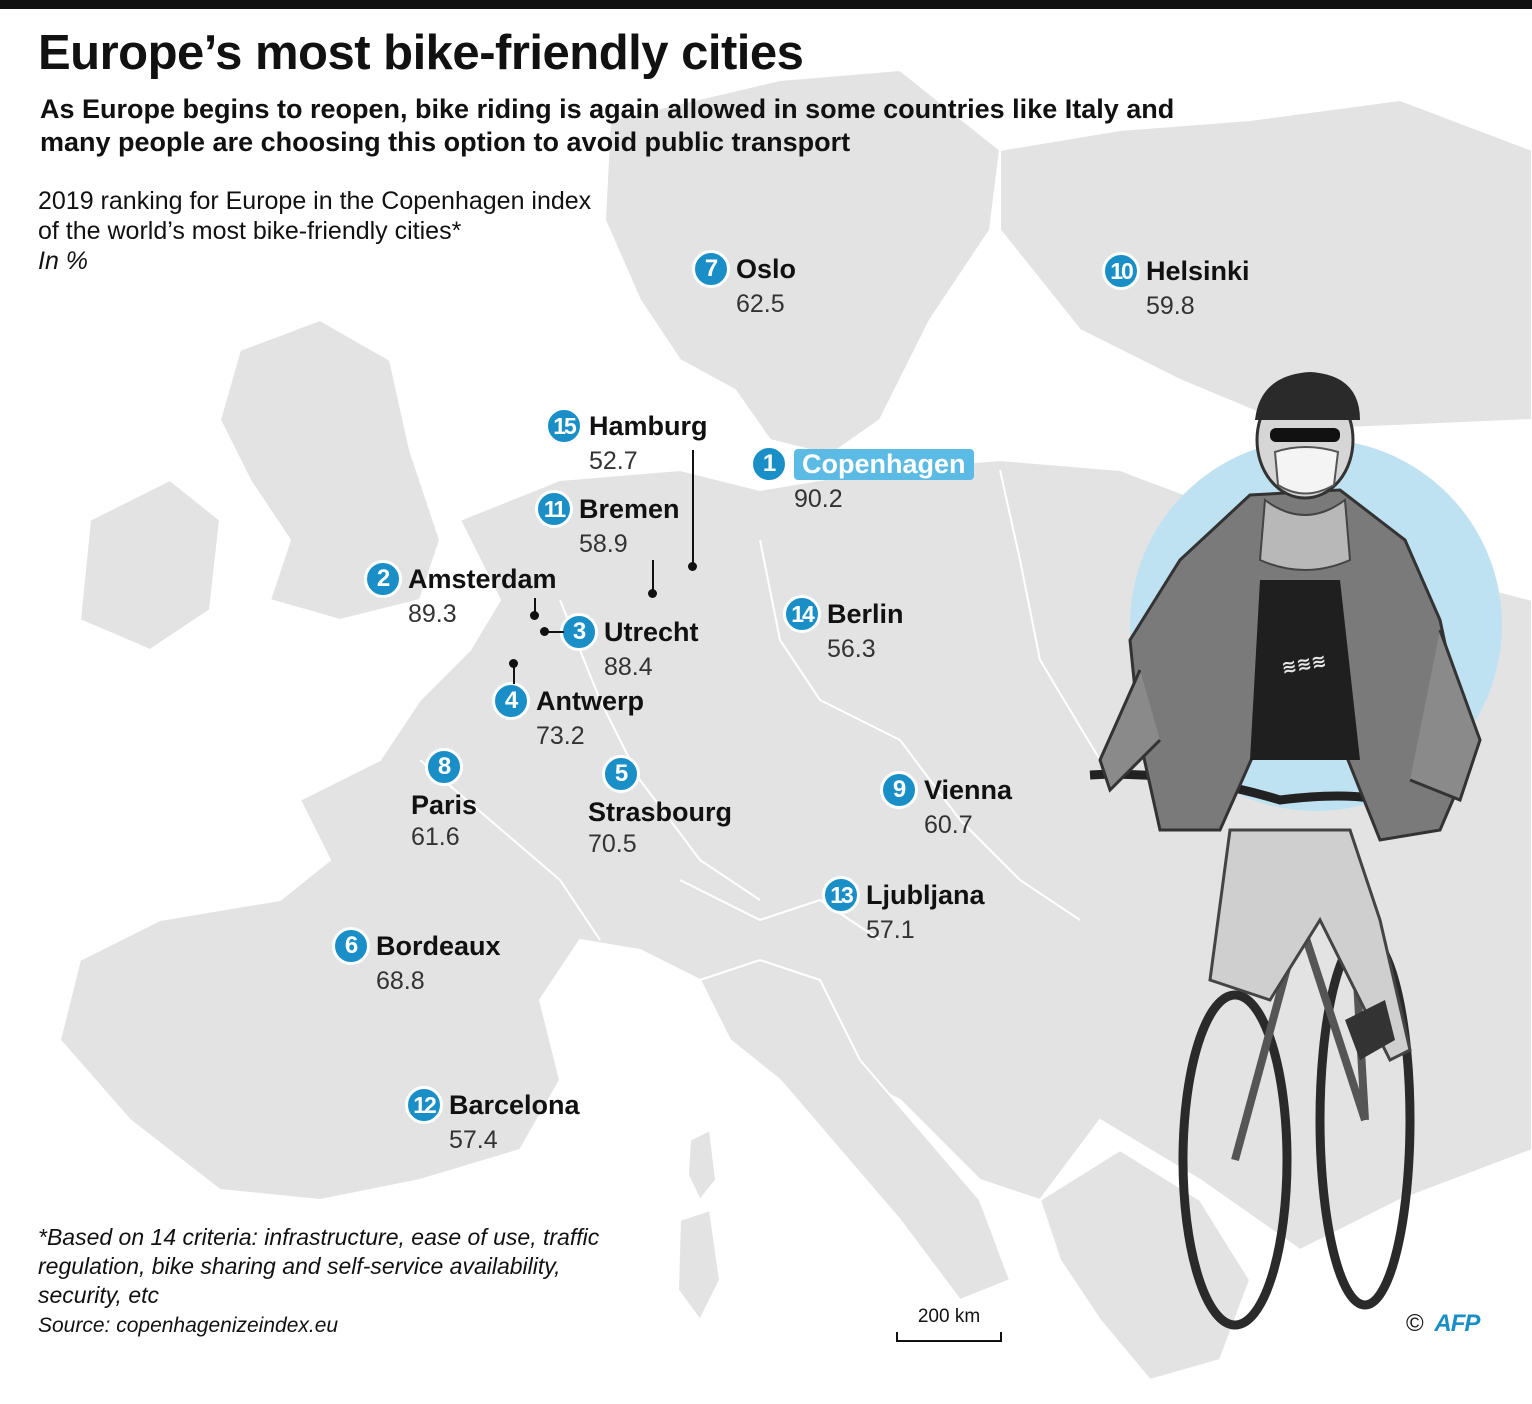  What do you see at coordinates (555, 632) in the screenshot?
I see `leader-line-utrecht` at bounding box center [555, 632].